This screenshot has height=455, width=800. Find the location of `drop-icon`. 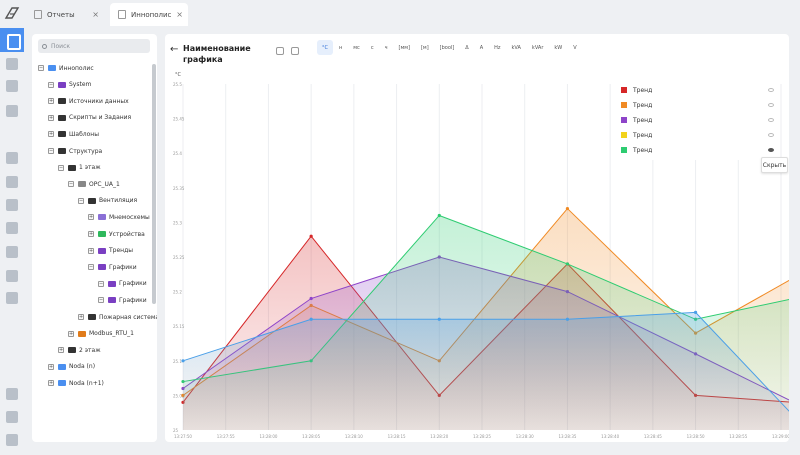

drop-icon is located at coordinates (12, 228).